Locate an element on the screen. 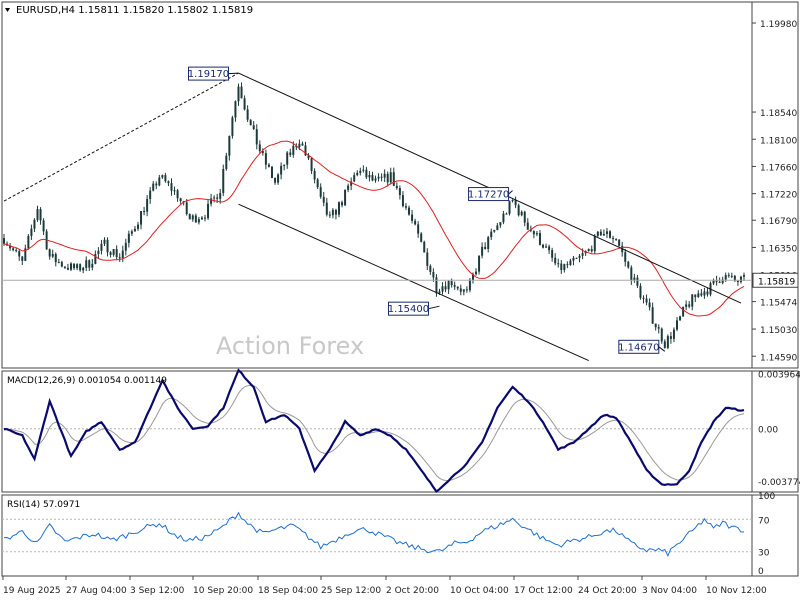 The height and width of the screenshot is (604, 800). price-tick-label: 1.14590 is located at coordinates (778, 358).